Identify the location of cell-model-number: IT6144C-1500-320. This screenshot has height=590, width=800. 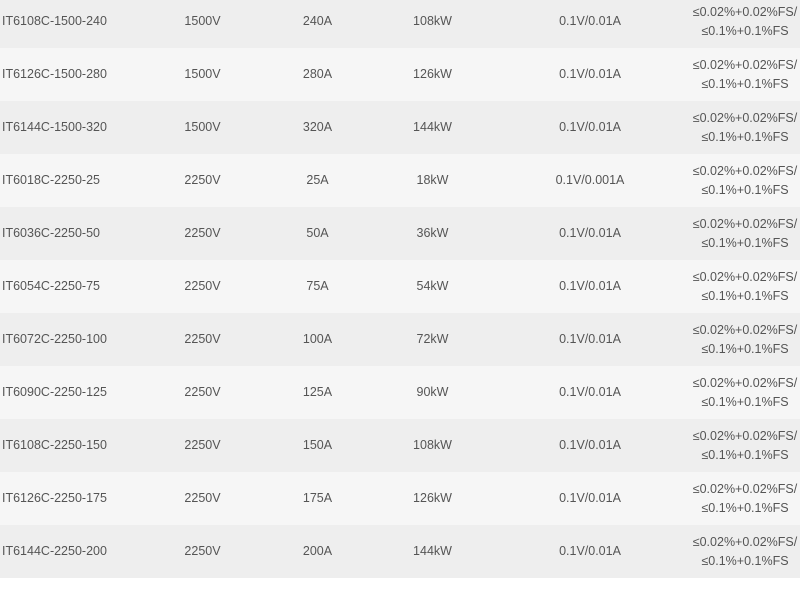
(72, 127).